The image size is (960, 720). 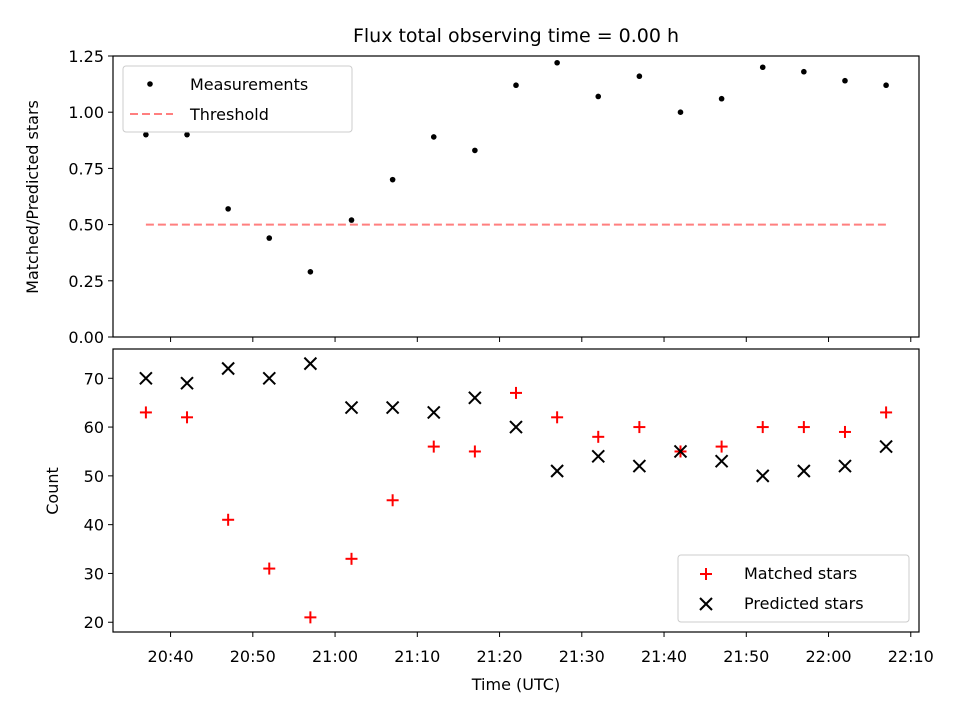 I want to click on x-tick-label: 20:50, so click(x=253, y=656).